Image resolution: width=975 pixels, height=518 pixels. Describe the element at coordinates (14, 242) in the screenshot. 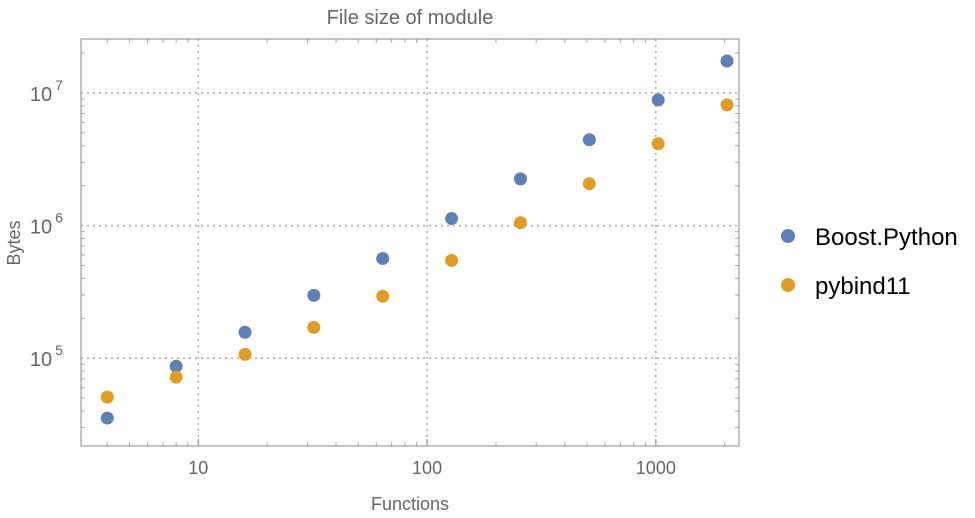

I see `y-axis-label: Bytes` at that location.